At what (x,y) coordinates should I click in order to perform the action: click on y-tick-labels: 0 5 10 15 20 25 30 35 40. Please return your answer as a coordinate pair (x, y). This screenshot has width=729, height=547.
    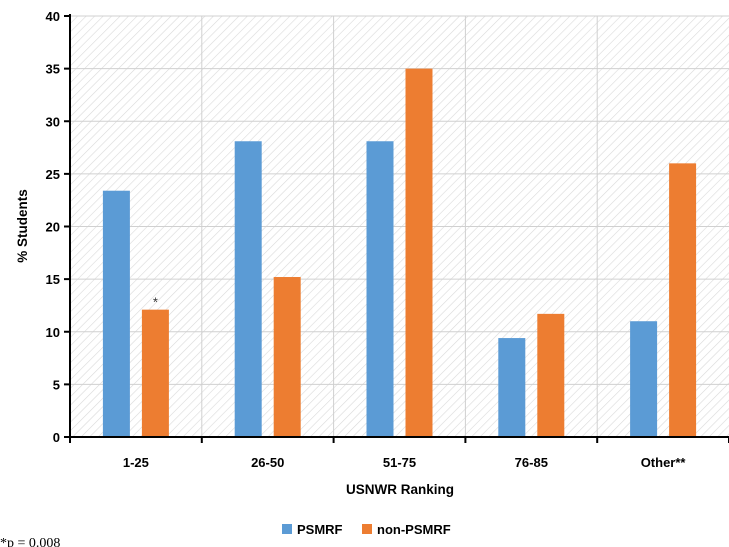
    Looking at the image, I should click on (53, 227).